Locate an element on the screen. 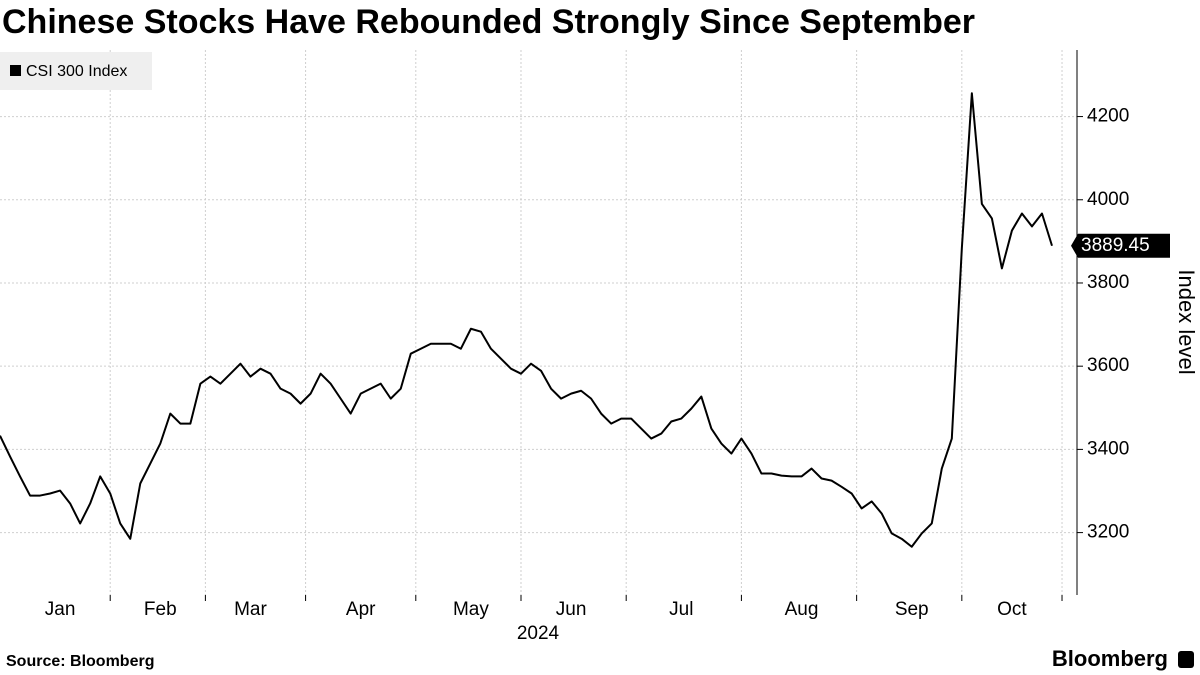 The image size is (1200, 675). x-tick-label: Mar is located at coordinates (250, 609).